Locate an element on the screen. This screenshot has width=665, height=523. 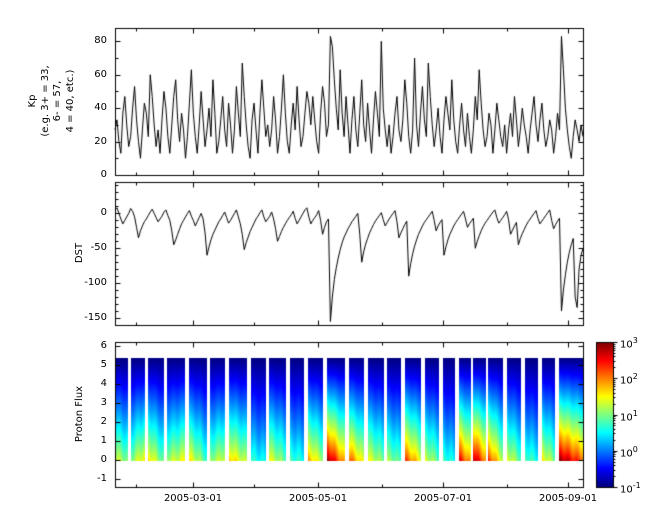
y-tick-label: 60 is located at coordinates (100, 74).